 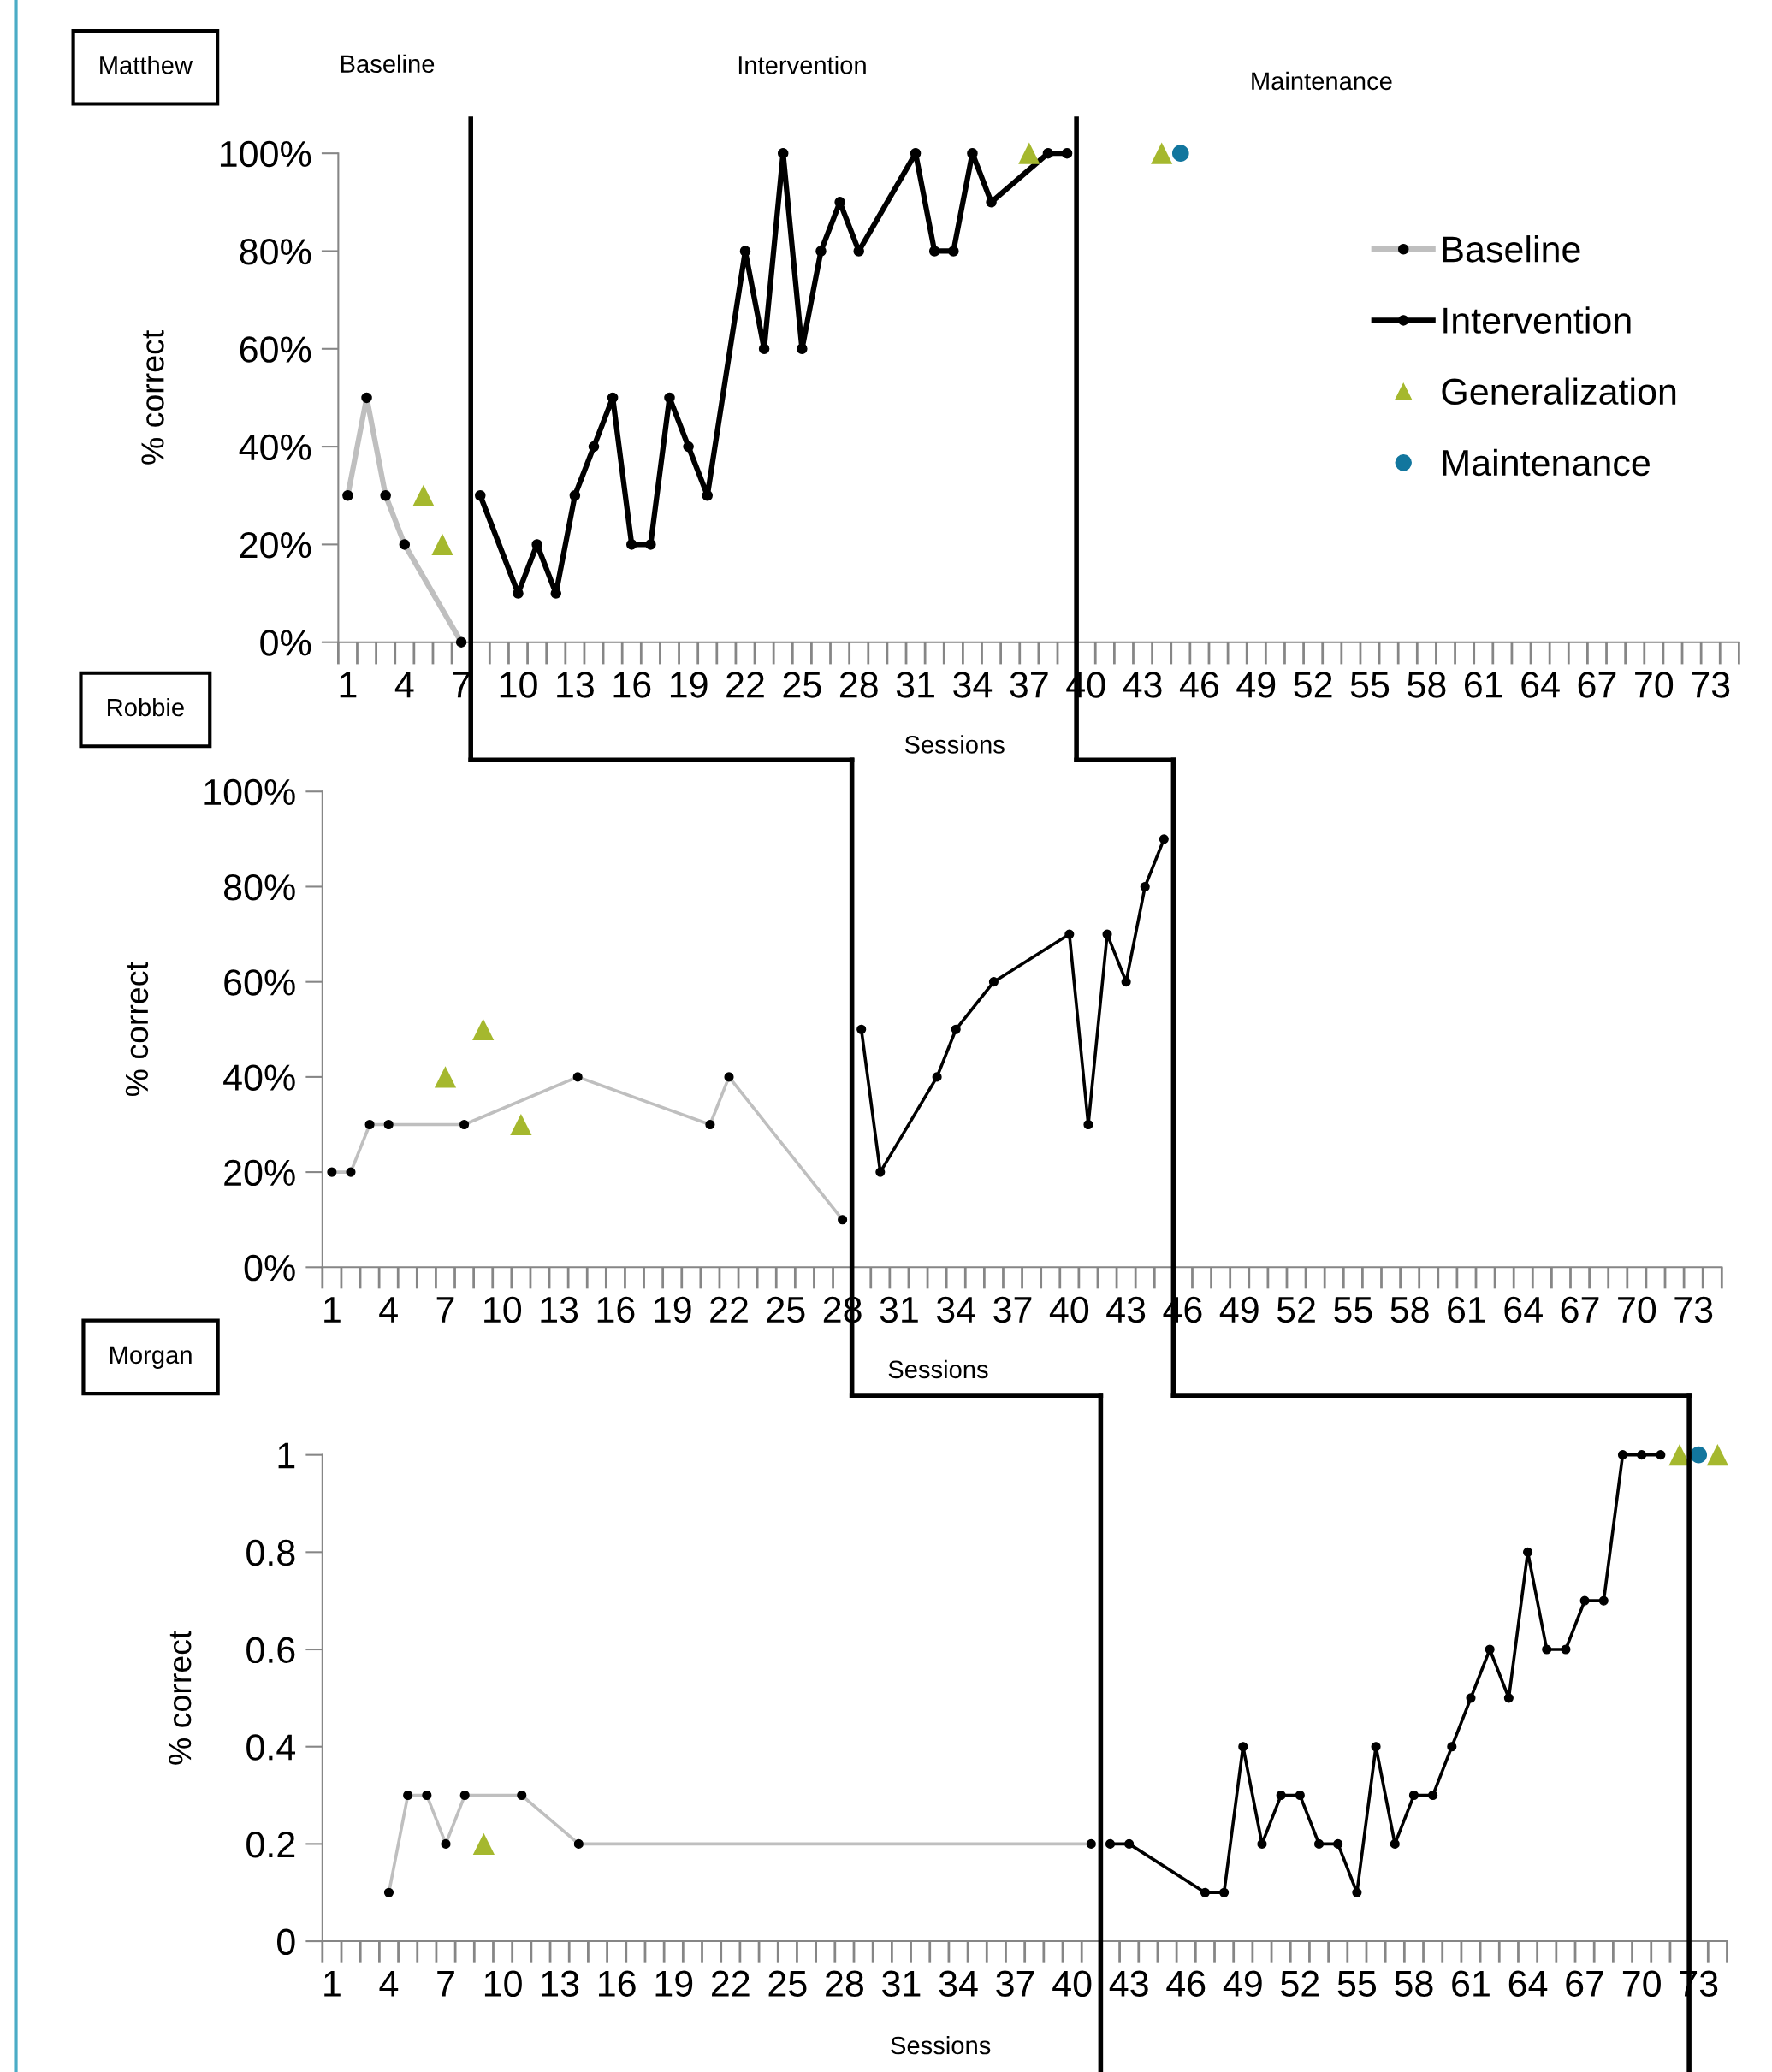 What do you see at coordinates (259, 887) in the screenshot?
I see `y-tick-label: 80%` at bounding box center [259, 887].